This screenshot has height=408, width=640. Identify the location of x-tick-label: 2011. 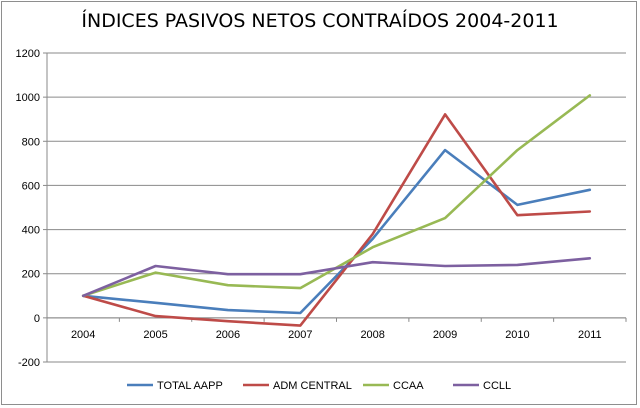
(590, 335).